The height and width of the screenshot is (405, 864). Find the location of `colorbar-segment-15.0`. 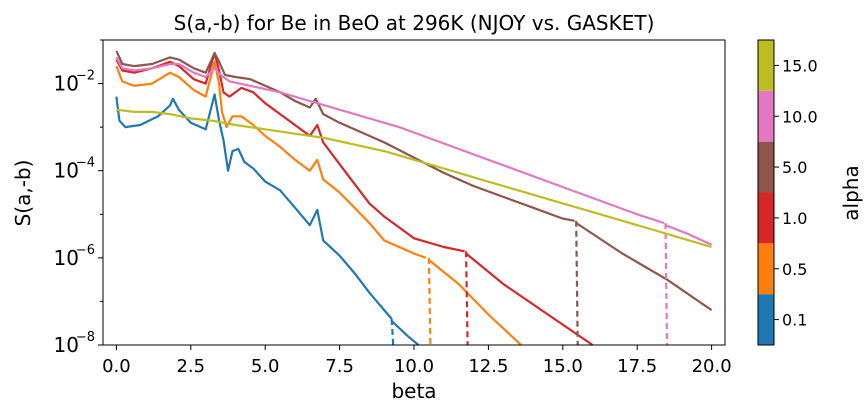

colorbar-segment-15.0 is located at coordinates (766, 65).